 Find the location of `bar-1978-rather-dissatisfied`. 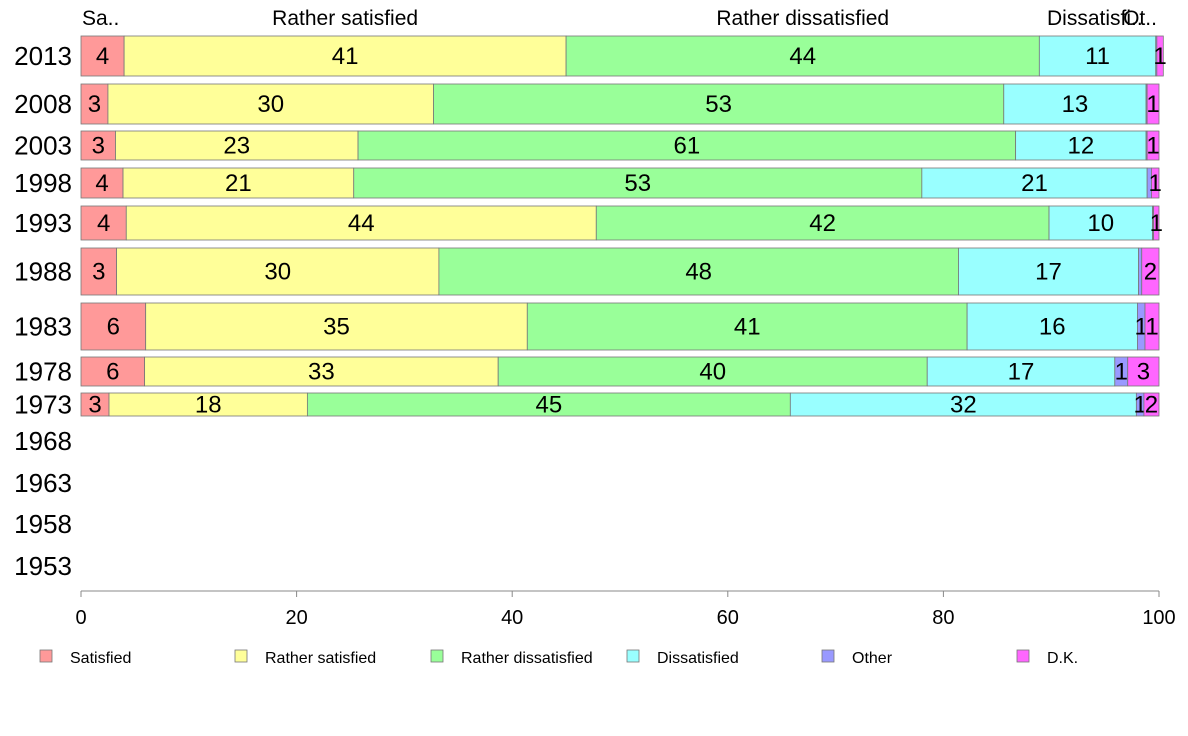

bar-1978-rather-dissatisfied is located at coordinates (712, 371).